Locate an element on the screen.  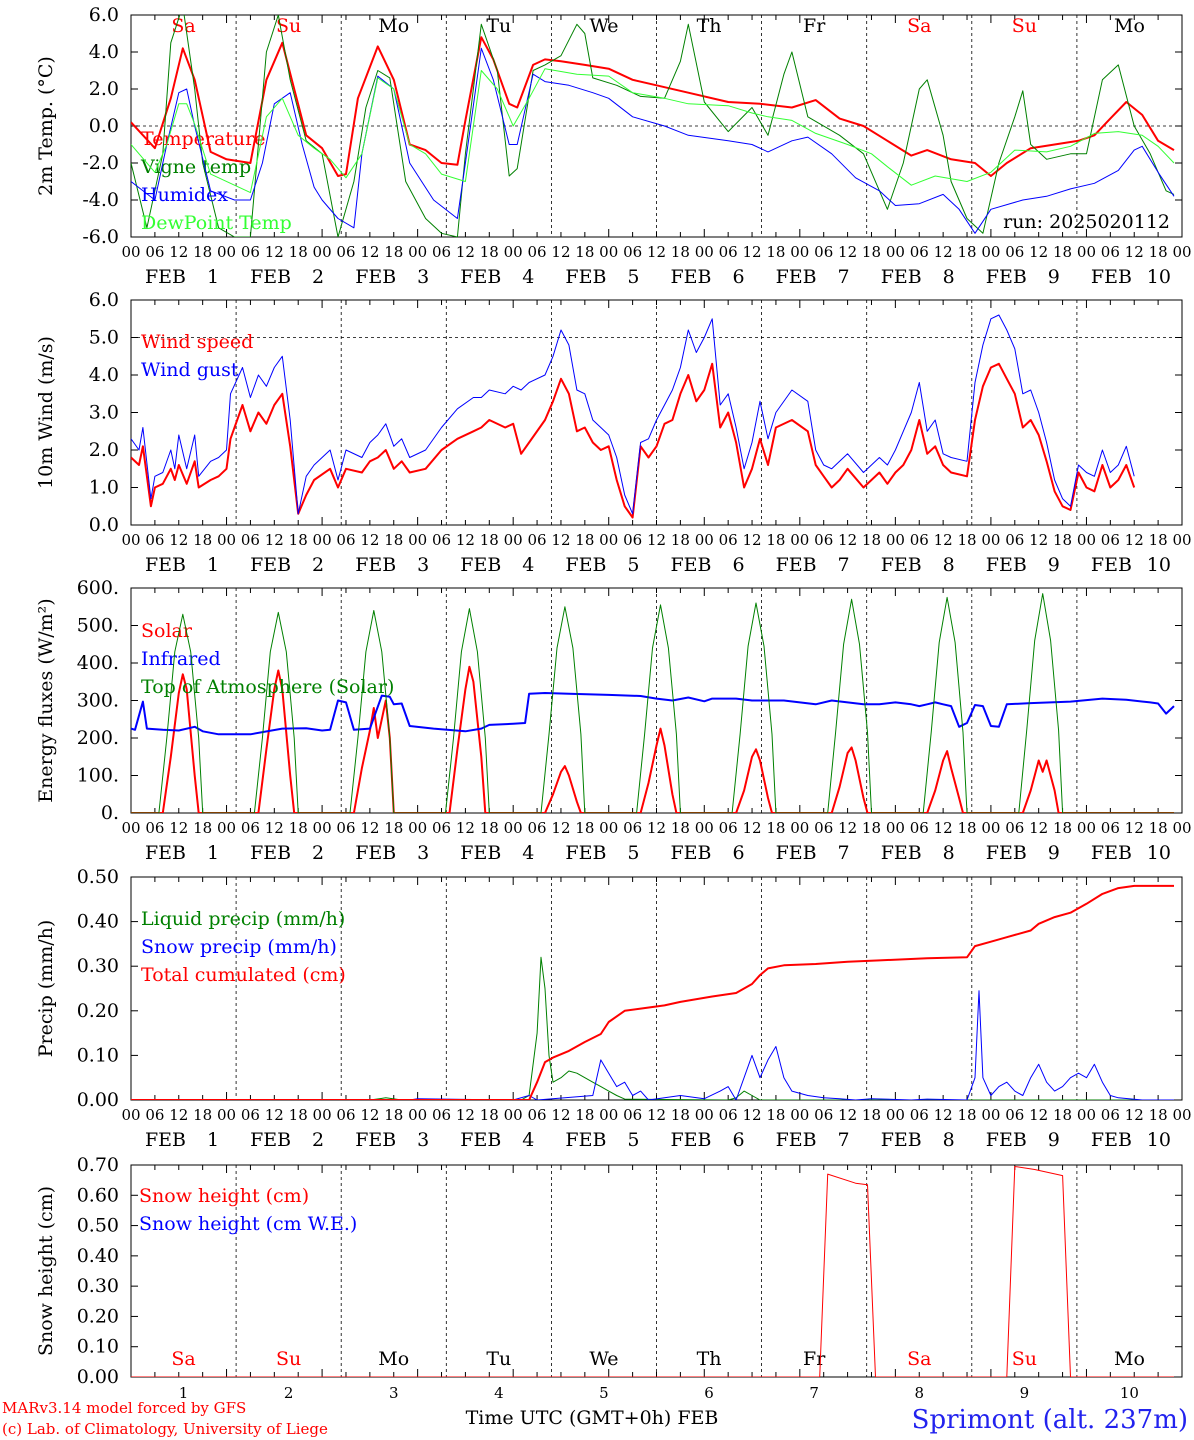
y-axis-label: 2m Temp. (°C) is located at coordinates (46, 126).